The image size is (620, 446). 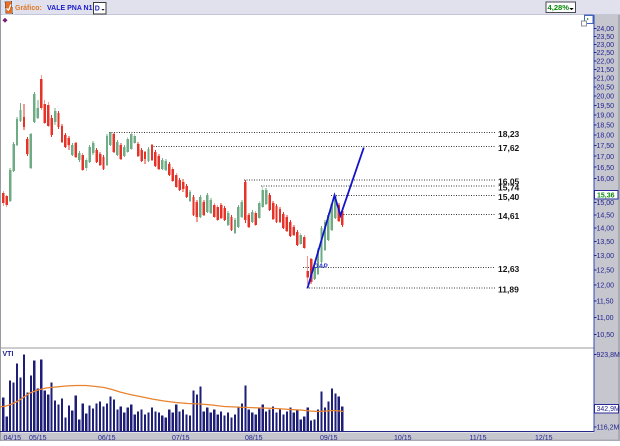 I want to click on svg-text: 05/15, so click(x=38, y=438).